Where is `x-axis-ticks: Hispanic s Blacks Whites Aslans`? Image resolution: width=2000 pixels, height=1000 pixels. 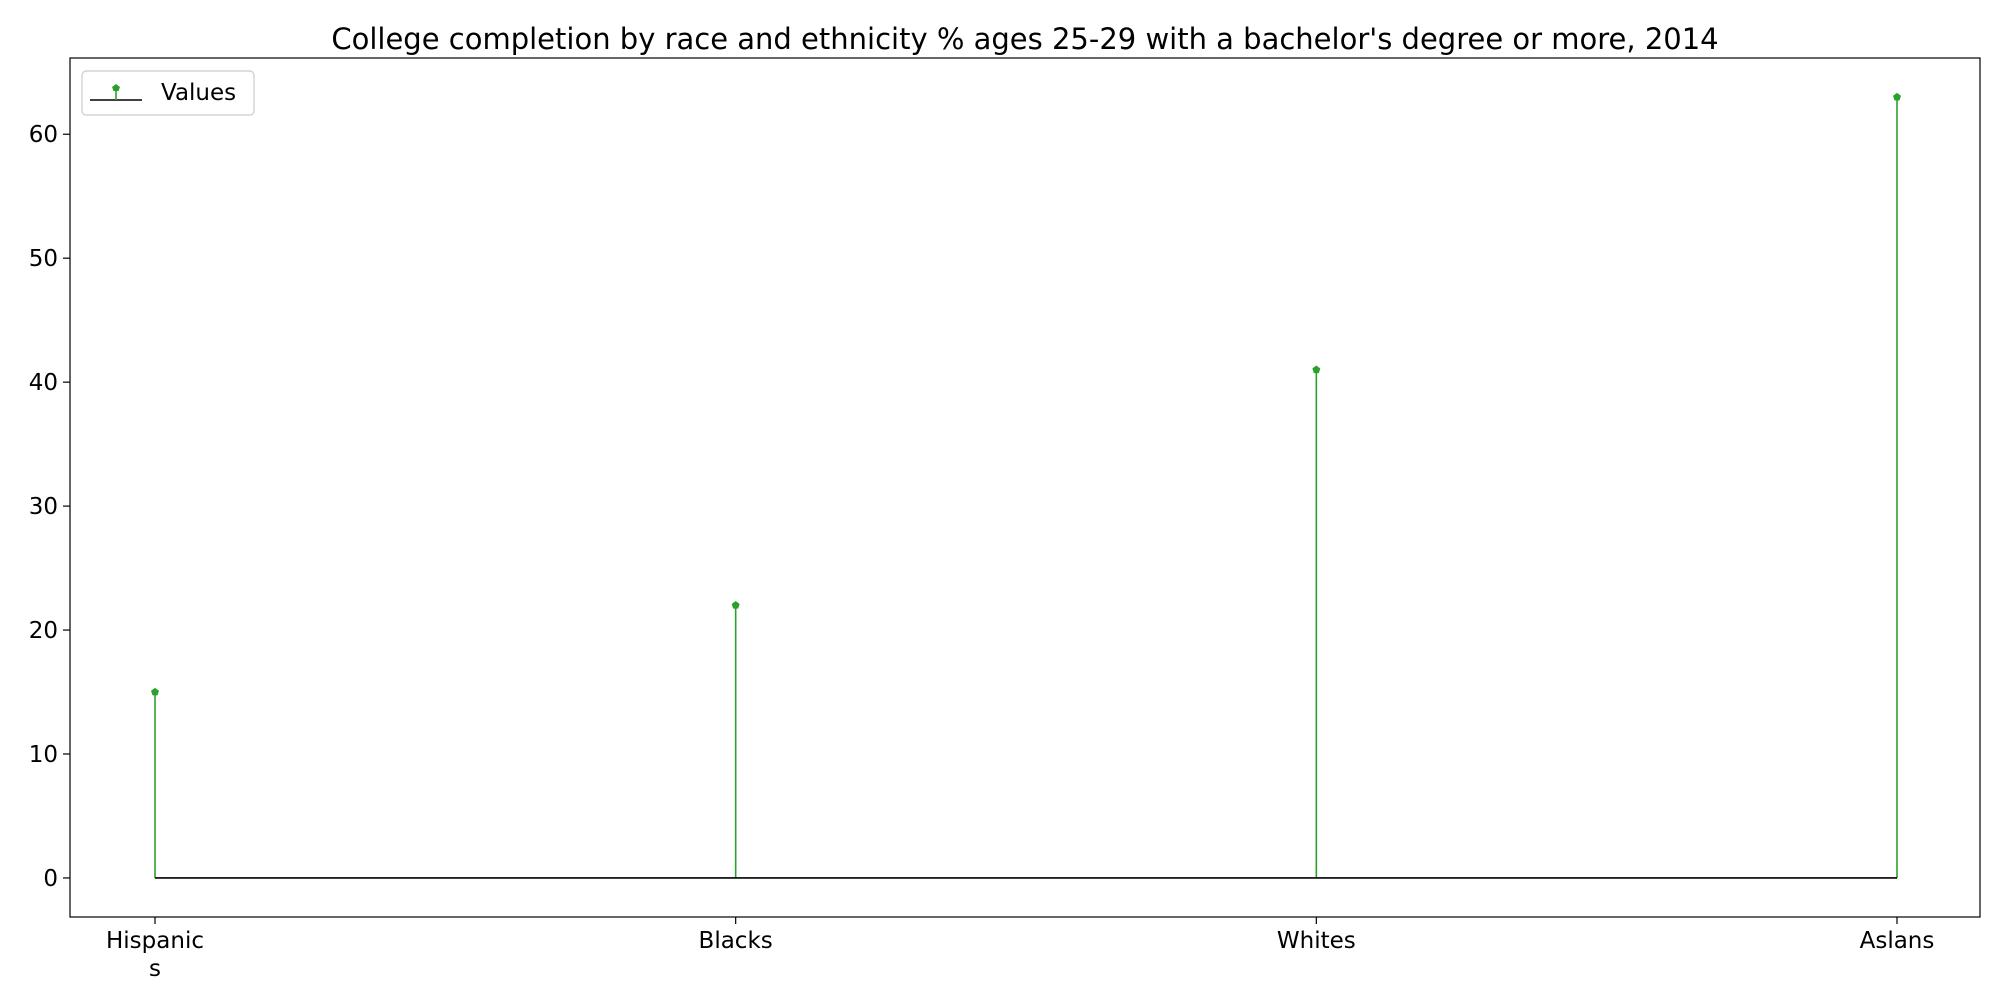
x-axis-ticks: Hispanic s Blacks Whites Aslans is located at coordinates (1020, 949).